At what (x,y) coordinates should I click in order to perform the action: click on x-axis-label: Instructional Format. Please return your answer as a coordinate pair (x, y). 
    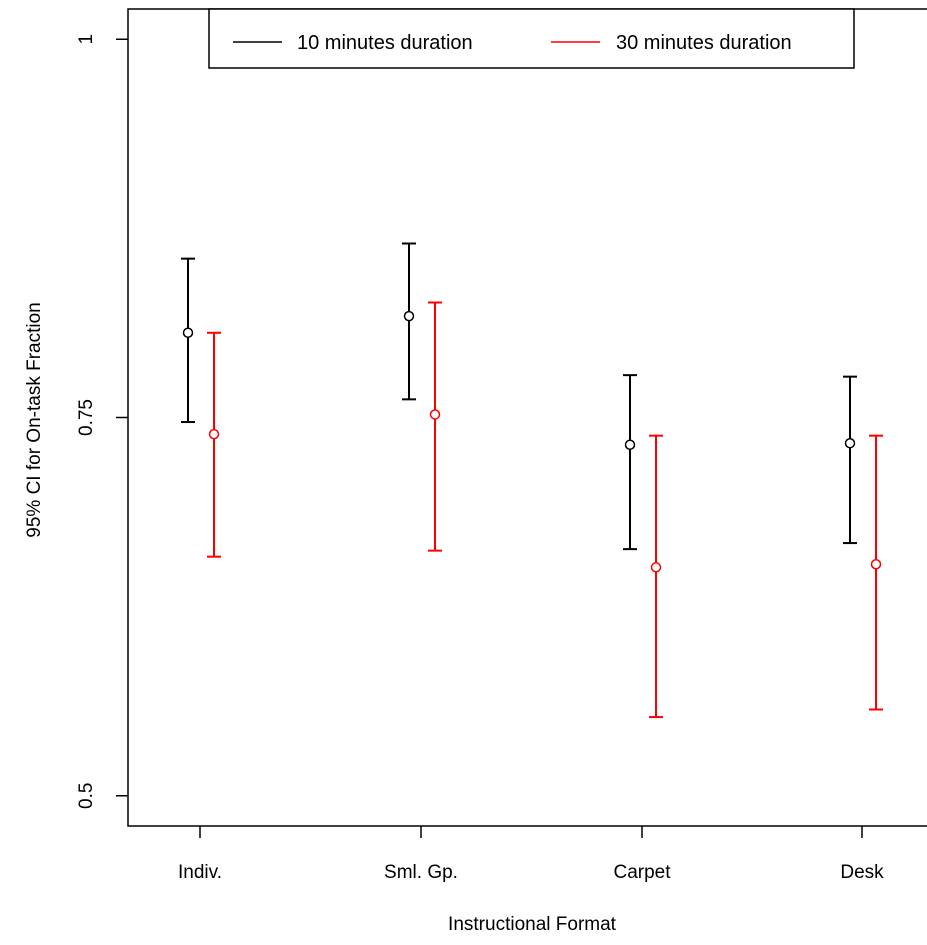
    Looking at the image, I should click on (532, 924).